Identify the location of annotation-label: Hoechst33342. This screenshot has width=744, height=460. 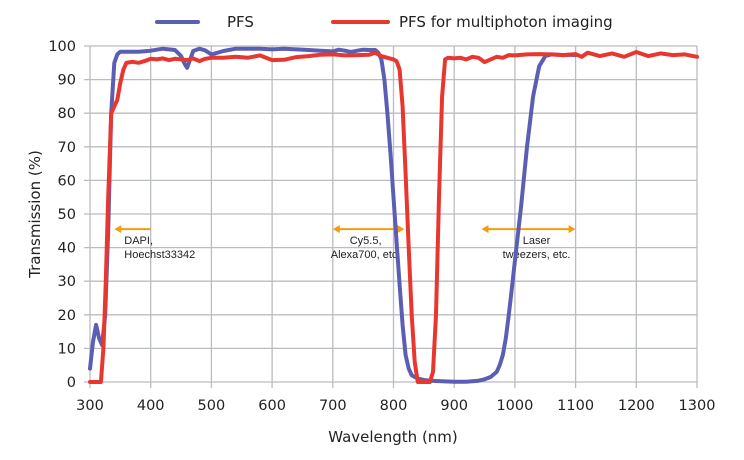
(159, 255).